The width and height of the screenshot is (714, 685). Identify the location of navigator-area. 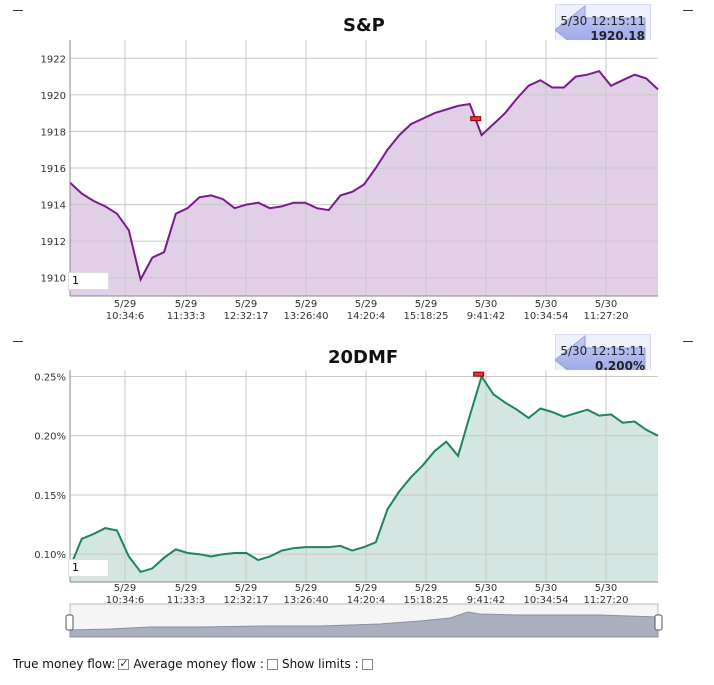
(364, 624).